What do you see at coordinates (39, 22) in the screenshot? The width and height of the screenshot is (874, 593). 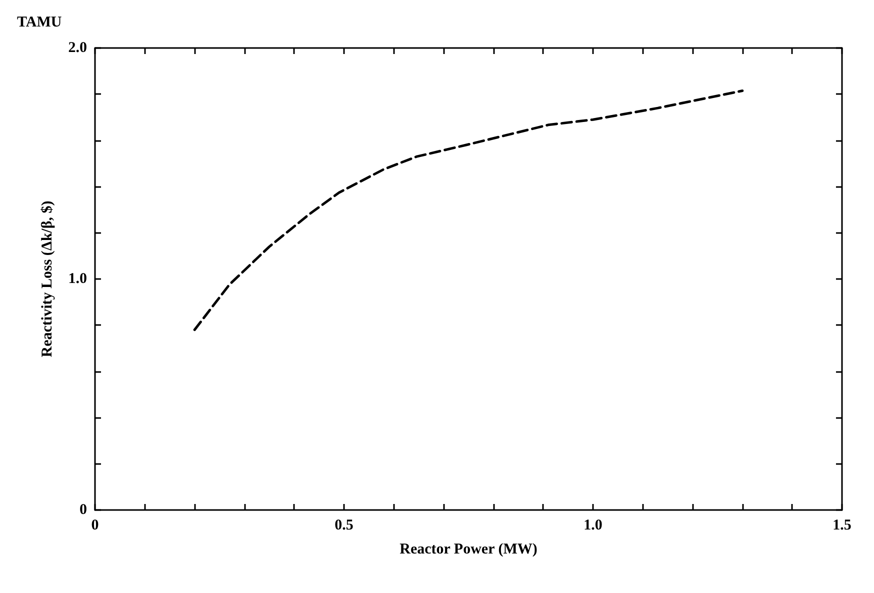 I see `chart-title: TAMU` at bounding box center [39, 22].